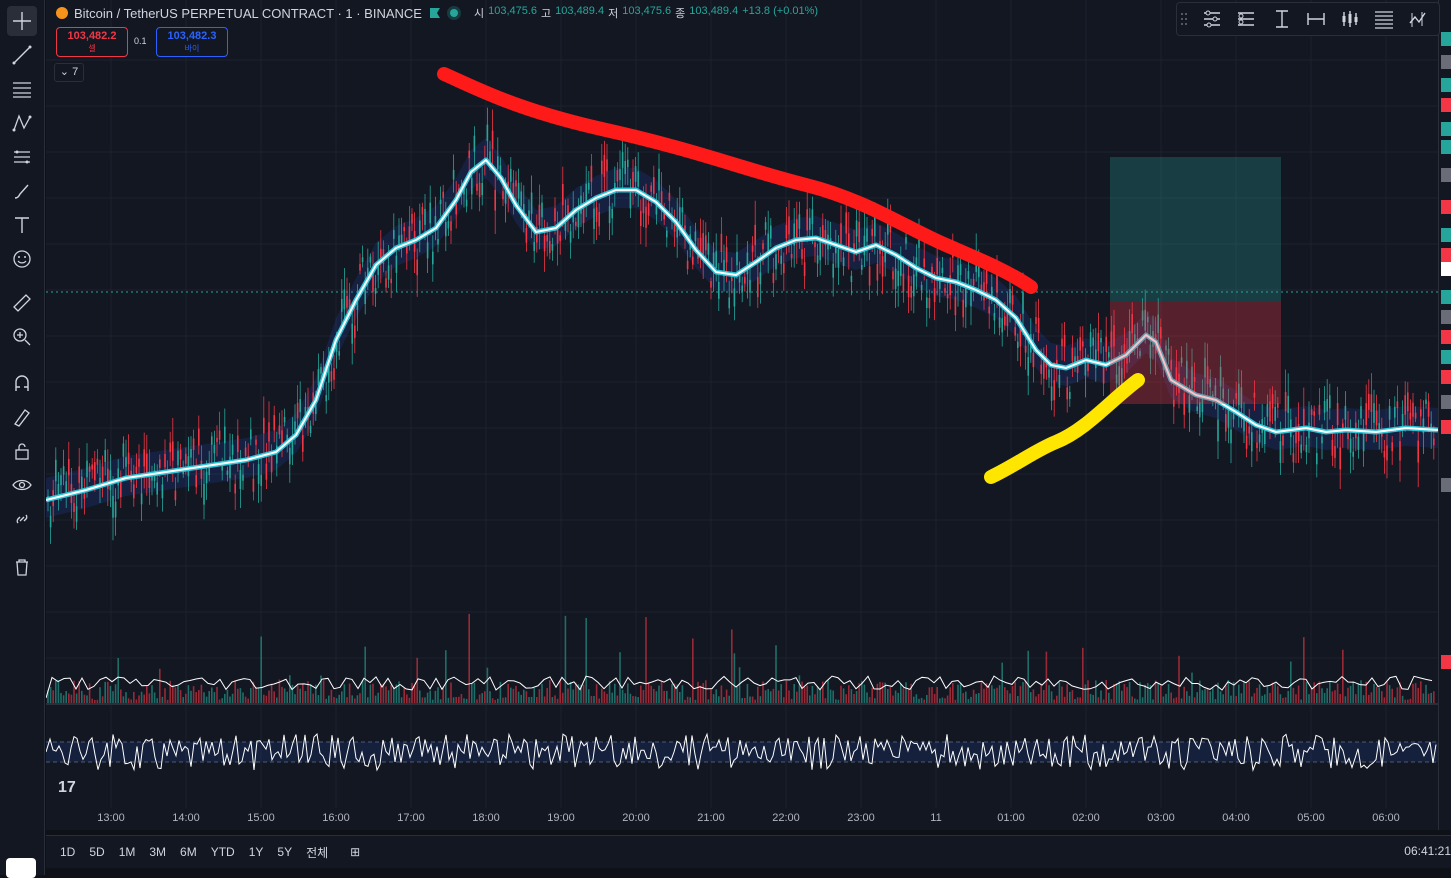 Image resolution: width=1451 pixels, height=878 pixels. I want to click on trend-line-icon, so click(22, 55).